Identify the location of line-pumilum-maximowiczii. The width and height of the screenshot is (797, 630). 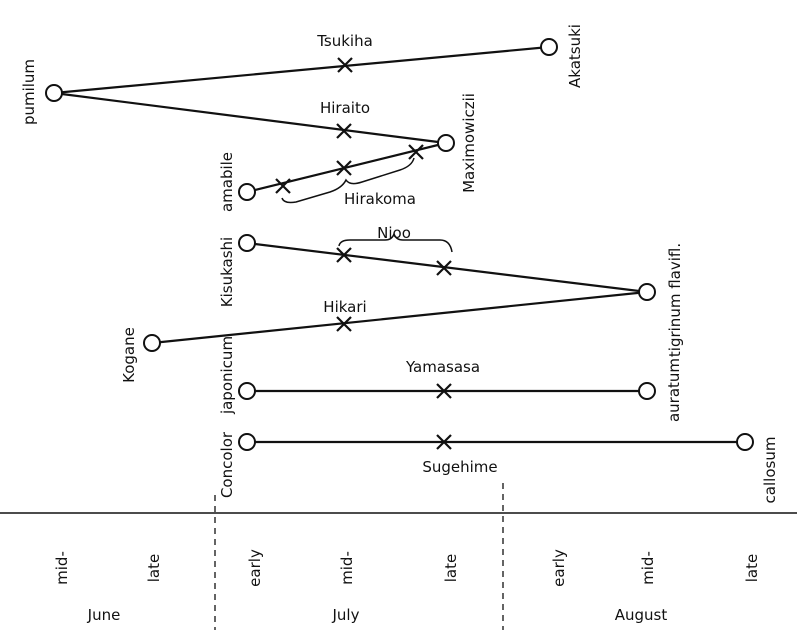
(250, 118).